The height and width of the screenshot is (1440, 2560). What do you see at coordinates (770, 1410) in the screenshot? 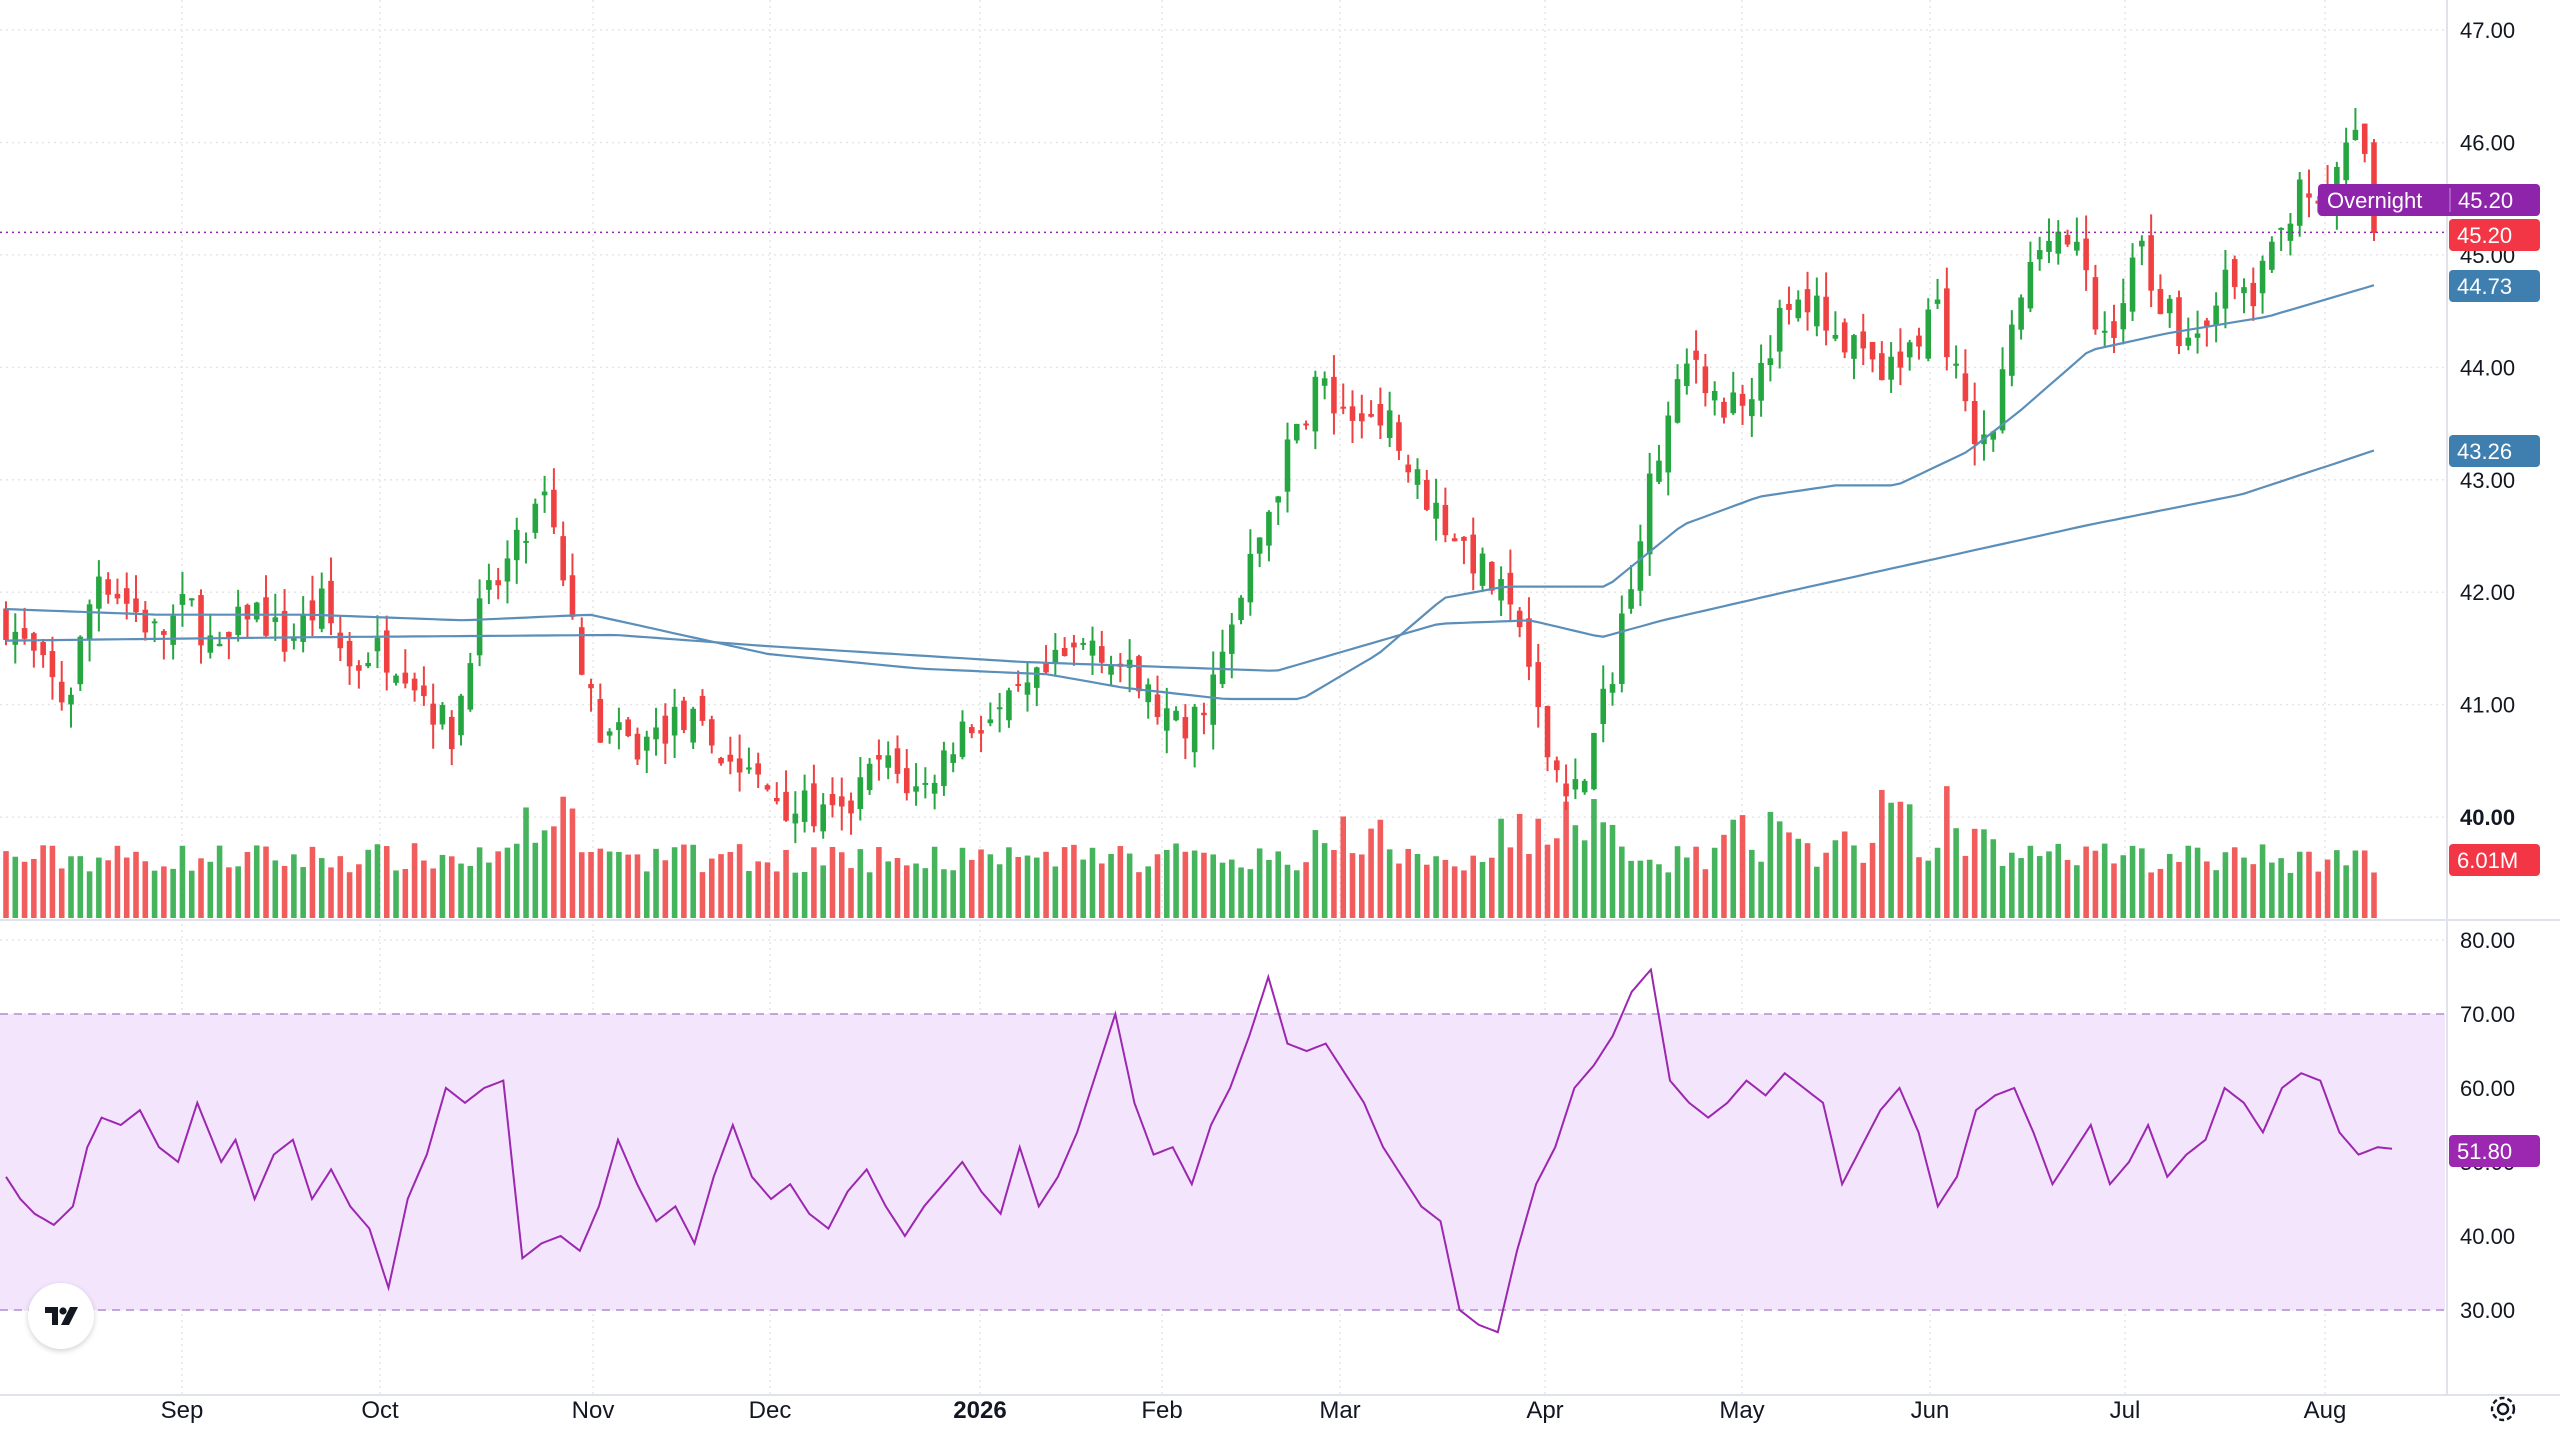
I see `time-tick-label: Dec` at bounding box center [770, 1410].